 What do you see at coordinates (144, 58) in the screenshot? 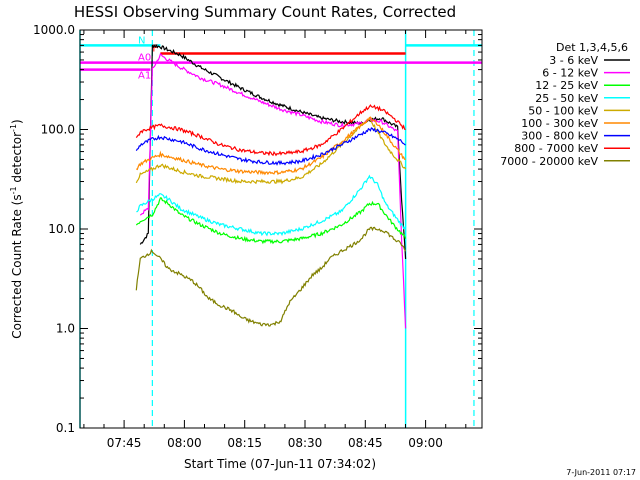
I see `flag-label-A0: A0` at bounding box center [144, 58].